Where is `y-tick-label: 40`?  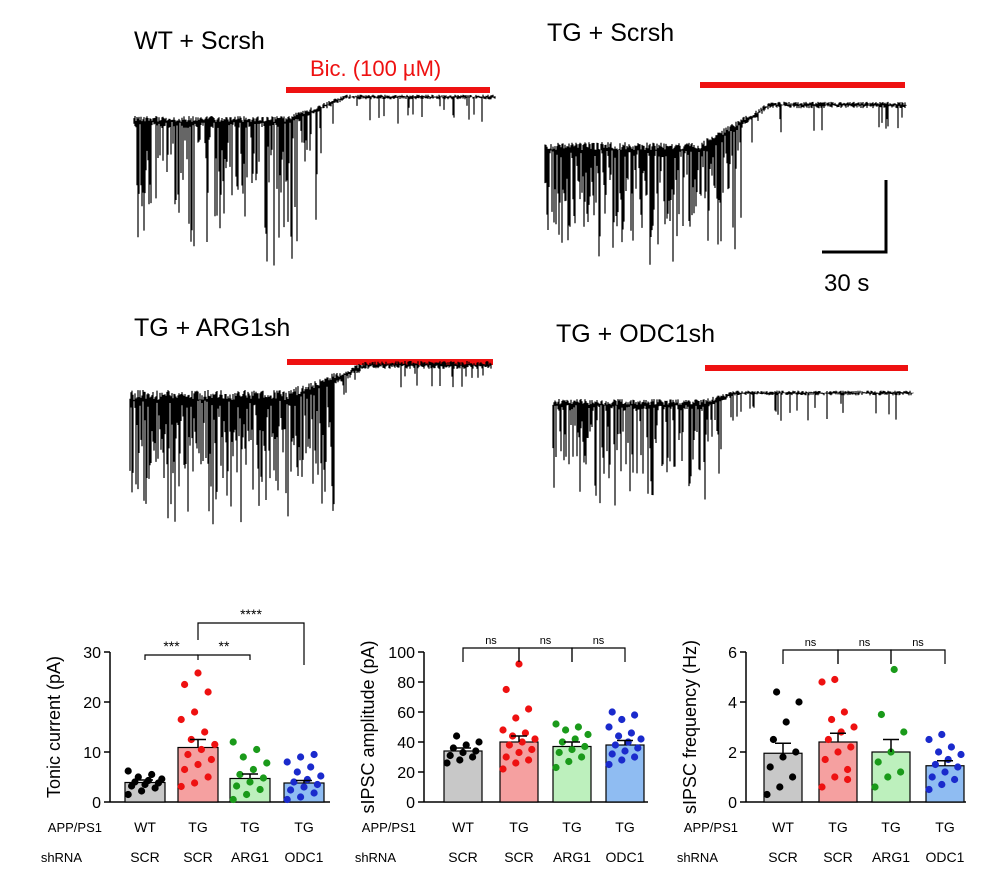
y-tick-label: 40 is located at coordinates (406, 743).